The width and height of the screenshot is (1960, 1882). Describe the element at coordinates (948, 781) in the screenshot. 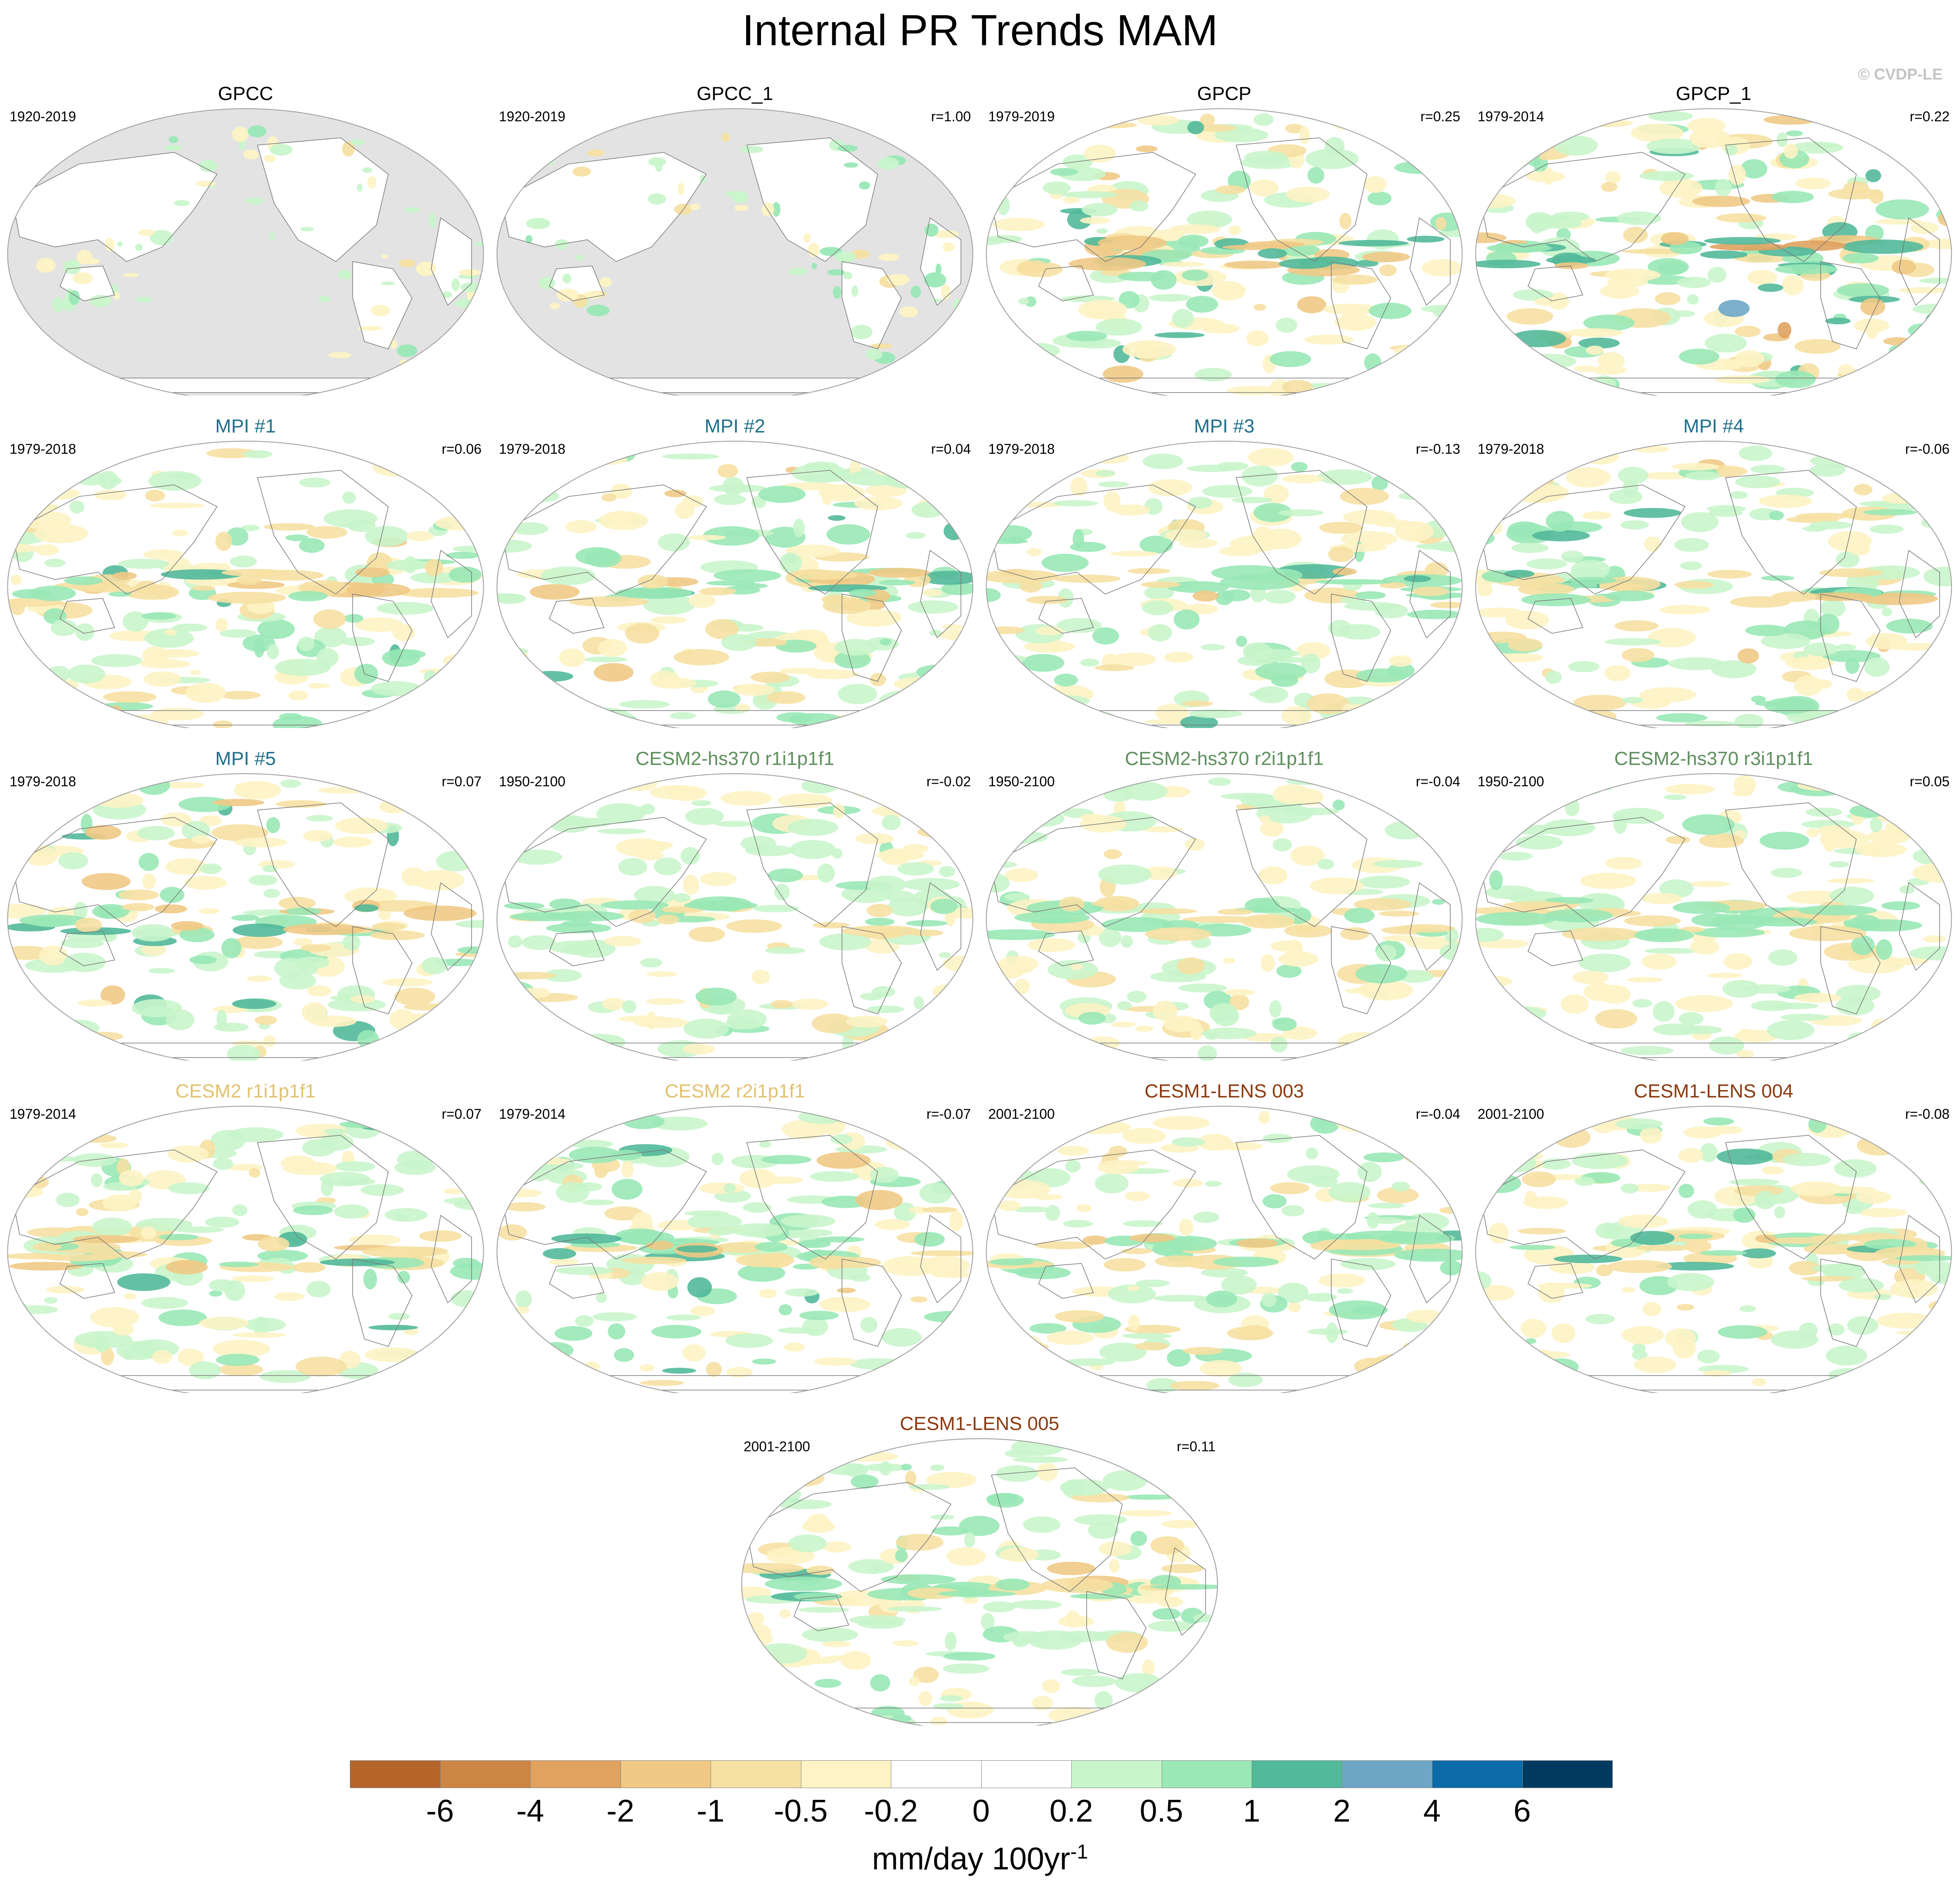

I see `panel-correlation: r=-0.02` at that location.